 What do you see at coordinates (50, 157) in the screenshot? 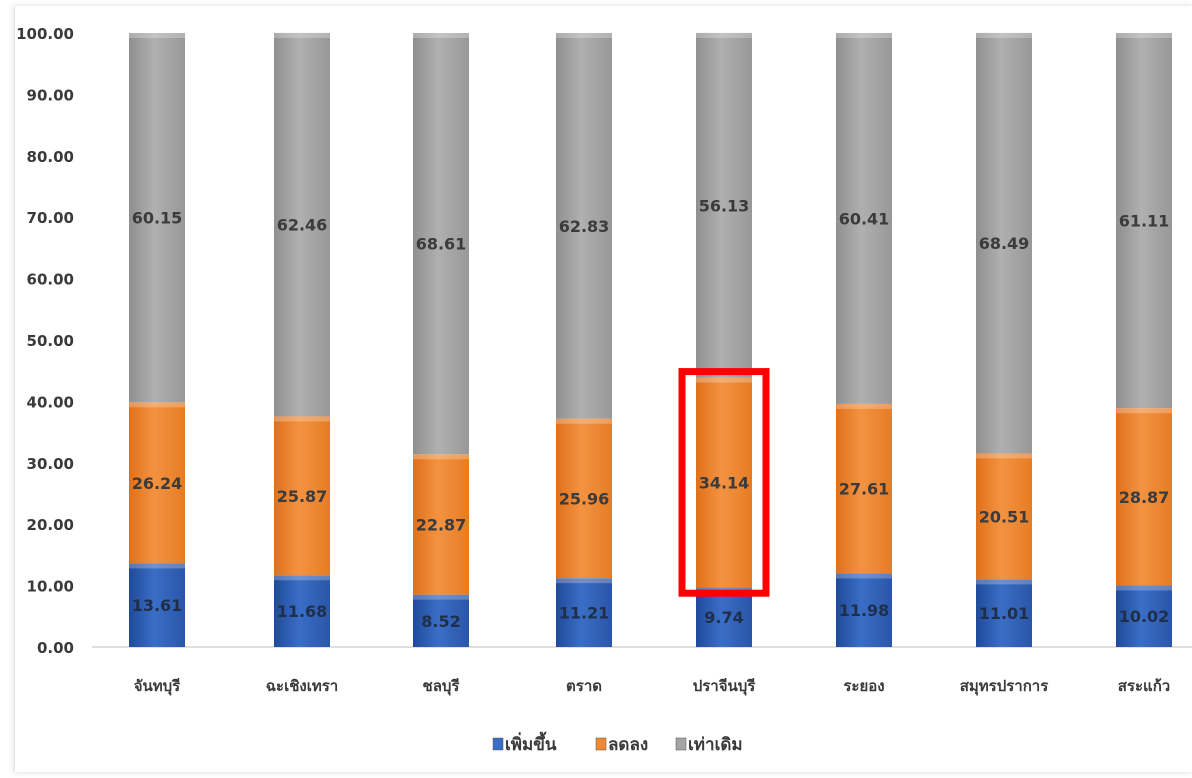
I see `y-tick-label: 80.00` at bounding box center [50, 157].